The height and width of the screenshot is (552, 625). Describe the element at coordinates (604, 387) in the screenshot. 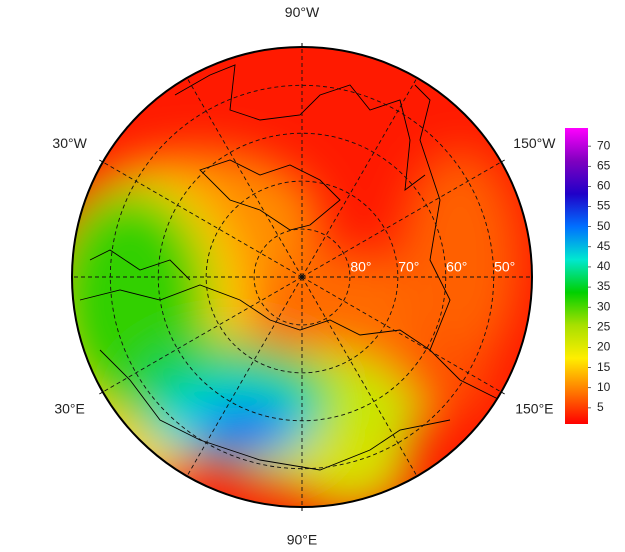

I see `colorbar-label: 10` at that location.